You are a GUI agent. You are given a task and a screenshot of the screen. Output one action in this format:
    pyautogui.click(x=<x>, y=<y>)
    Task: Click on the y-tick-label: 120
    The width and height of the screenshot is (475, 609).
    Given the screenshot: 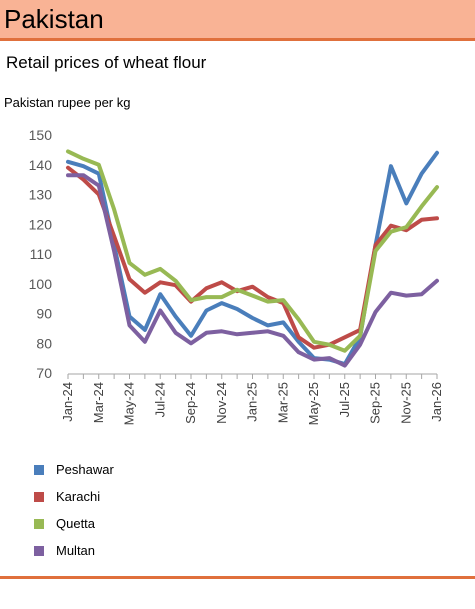 What is the action you would take?
    pyautogui.click(x=41, y=224)
    